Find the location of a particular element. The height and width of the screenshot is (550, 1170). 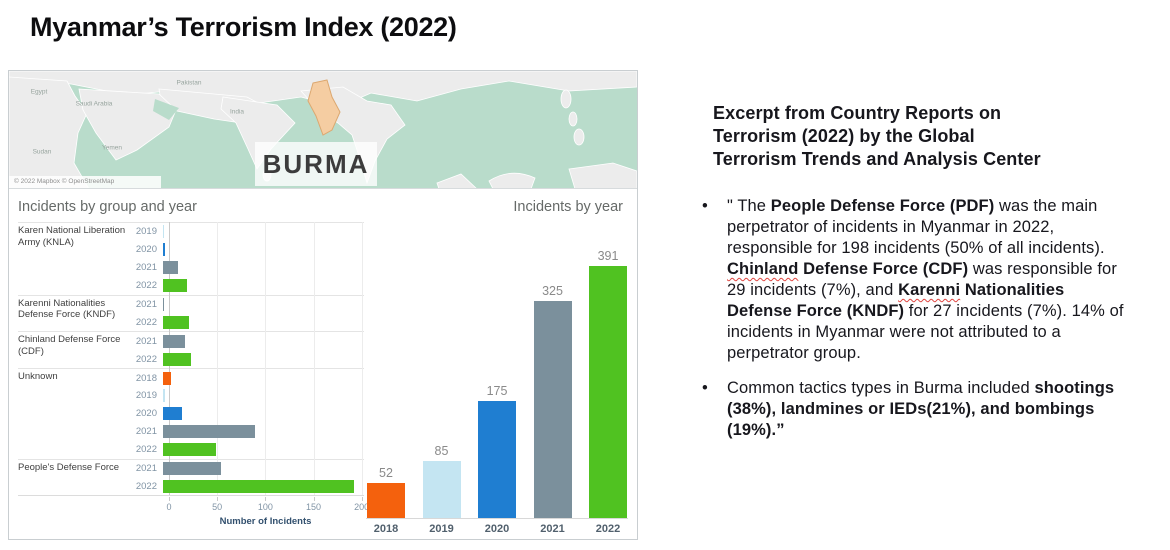

year-chart: 52 2018 85 2019 175 2020 325 2021 391 2022 is located at coordinates (497, 392).